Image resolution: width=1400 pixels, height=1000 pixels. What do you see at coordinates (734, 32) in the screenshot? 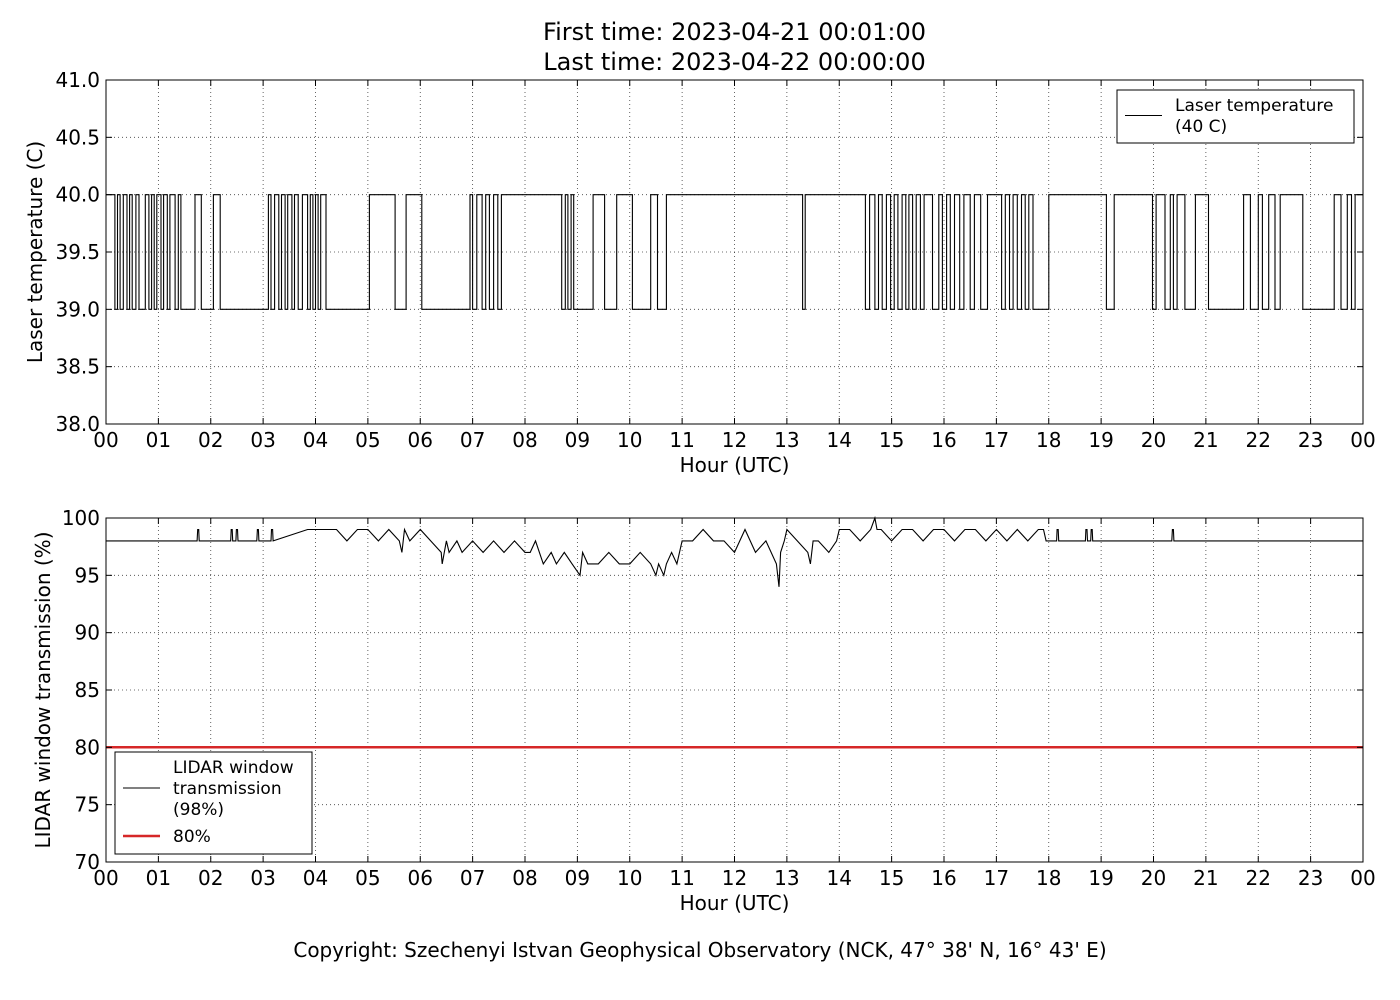
I see `title-first-time: First time: 2023-04-21 00:01:00` at bounding box center [734, 32].